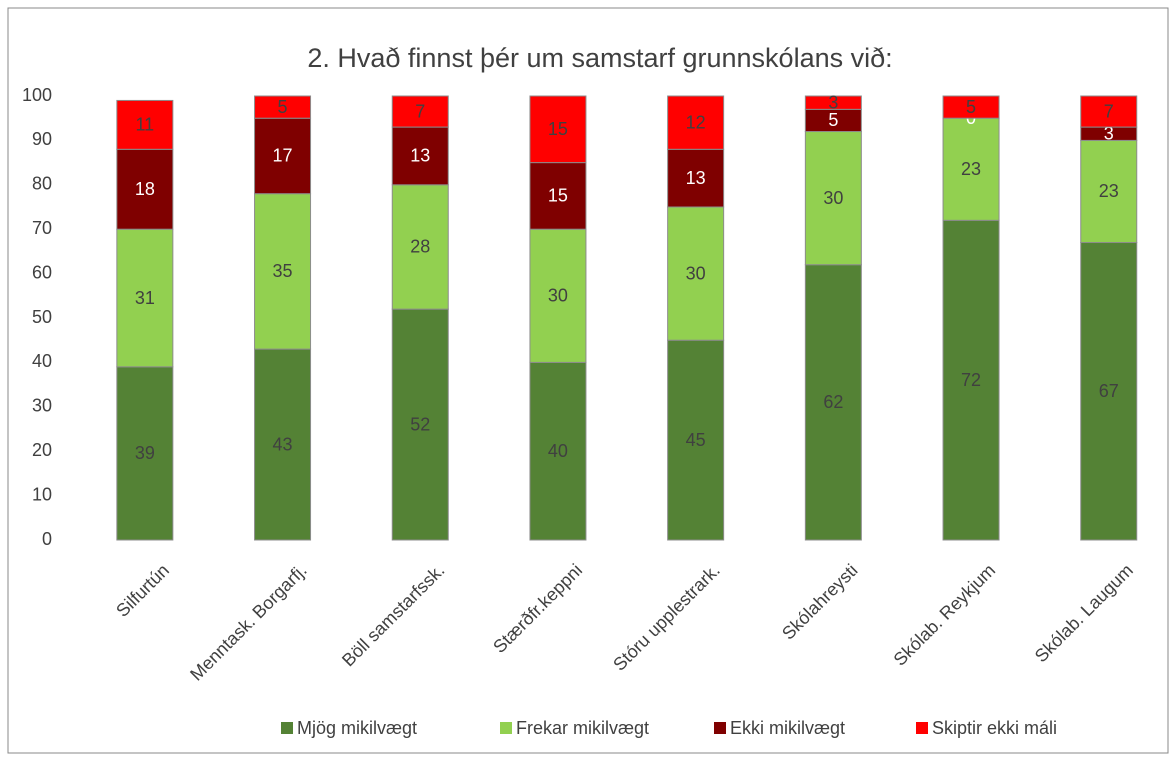  What do you see at coordinates (42, 228) in the screenshot?
I see `y-tick-label: 70` at bounding box center [42, 228].